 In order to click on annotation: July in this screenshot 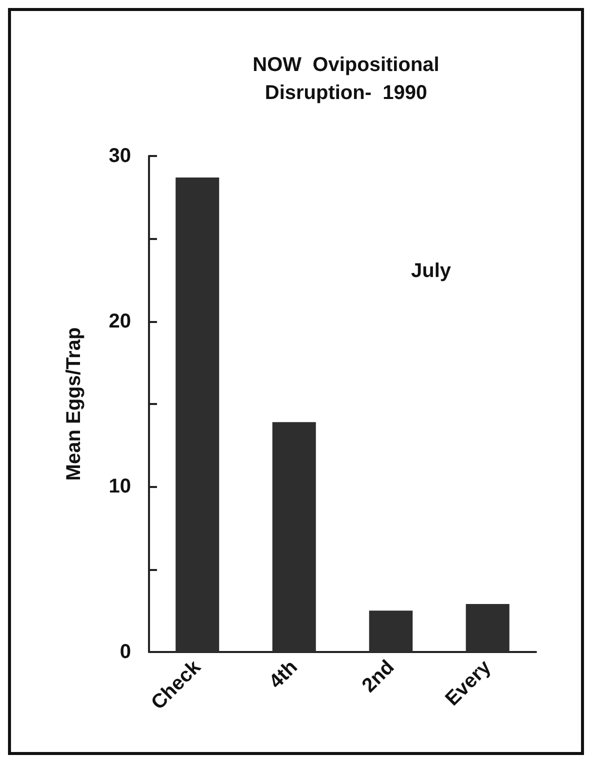, I will do `click(431, 271)`.